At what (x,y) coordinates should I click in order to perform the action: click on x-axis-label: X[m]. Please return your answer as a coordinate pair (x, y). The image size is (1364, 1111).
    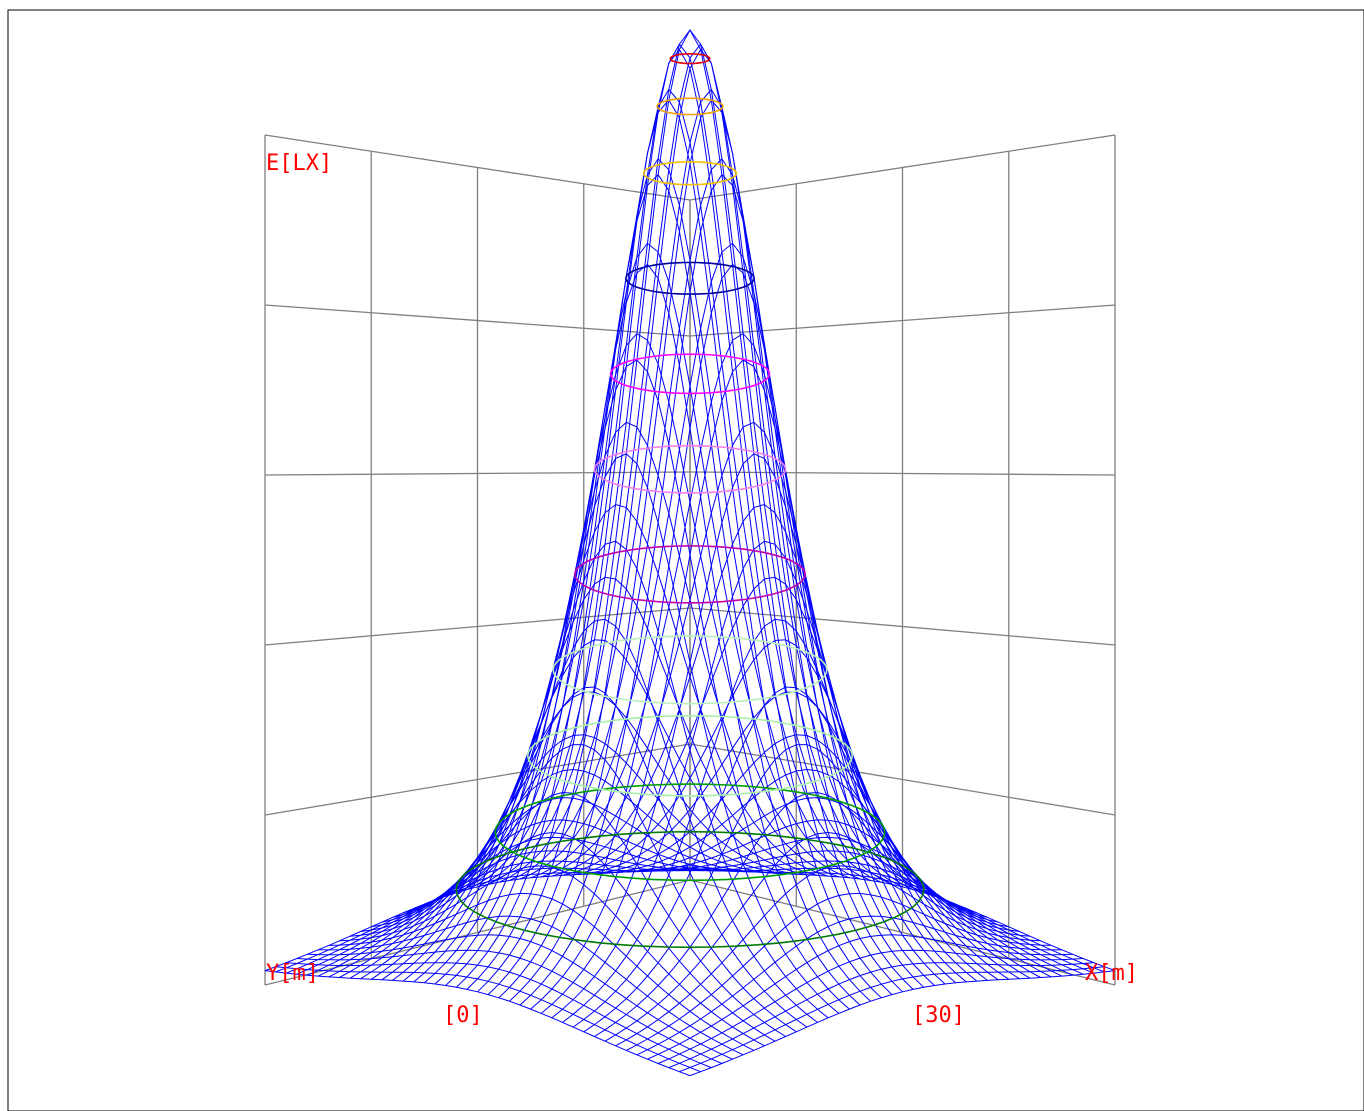
    Looking at the image, I should click on (1111, 973).